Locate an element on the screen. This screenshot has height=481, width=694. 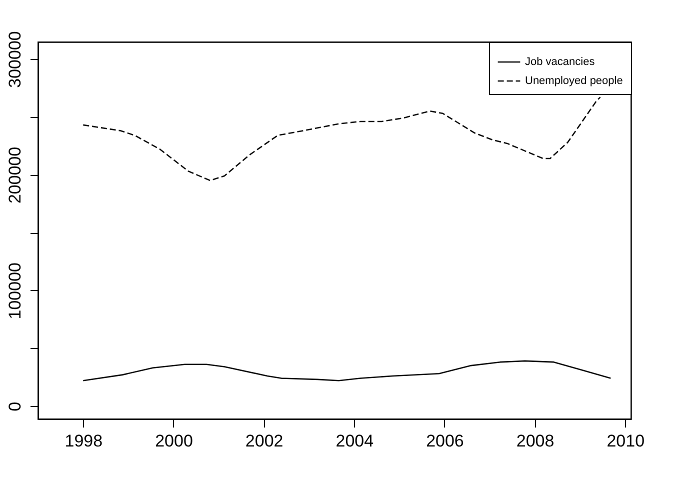
x-tick-label: 2008 is located at coordinates (535, 441).